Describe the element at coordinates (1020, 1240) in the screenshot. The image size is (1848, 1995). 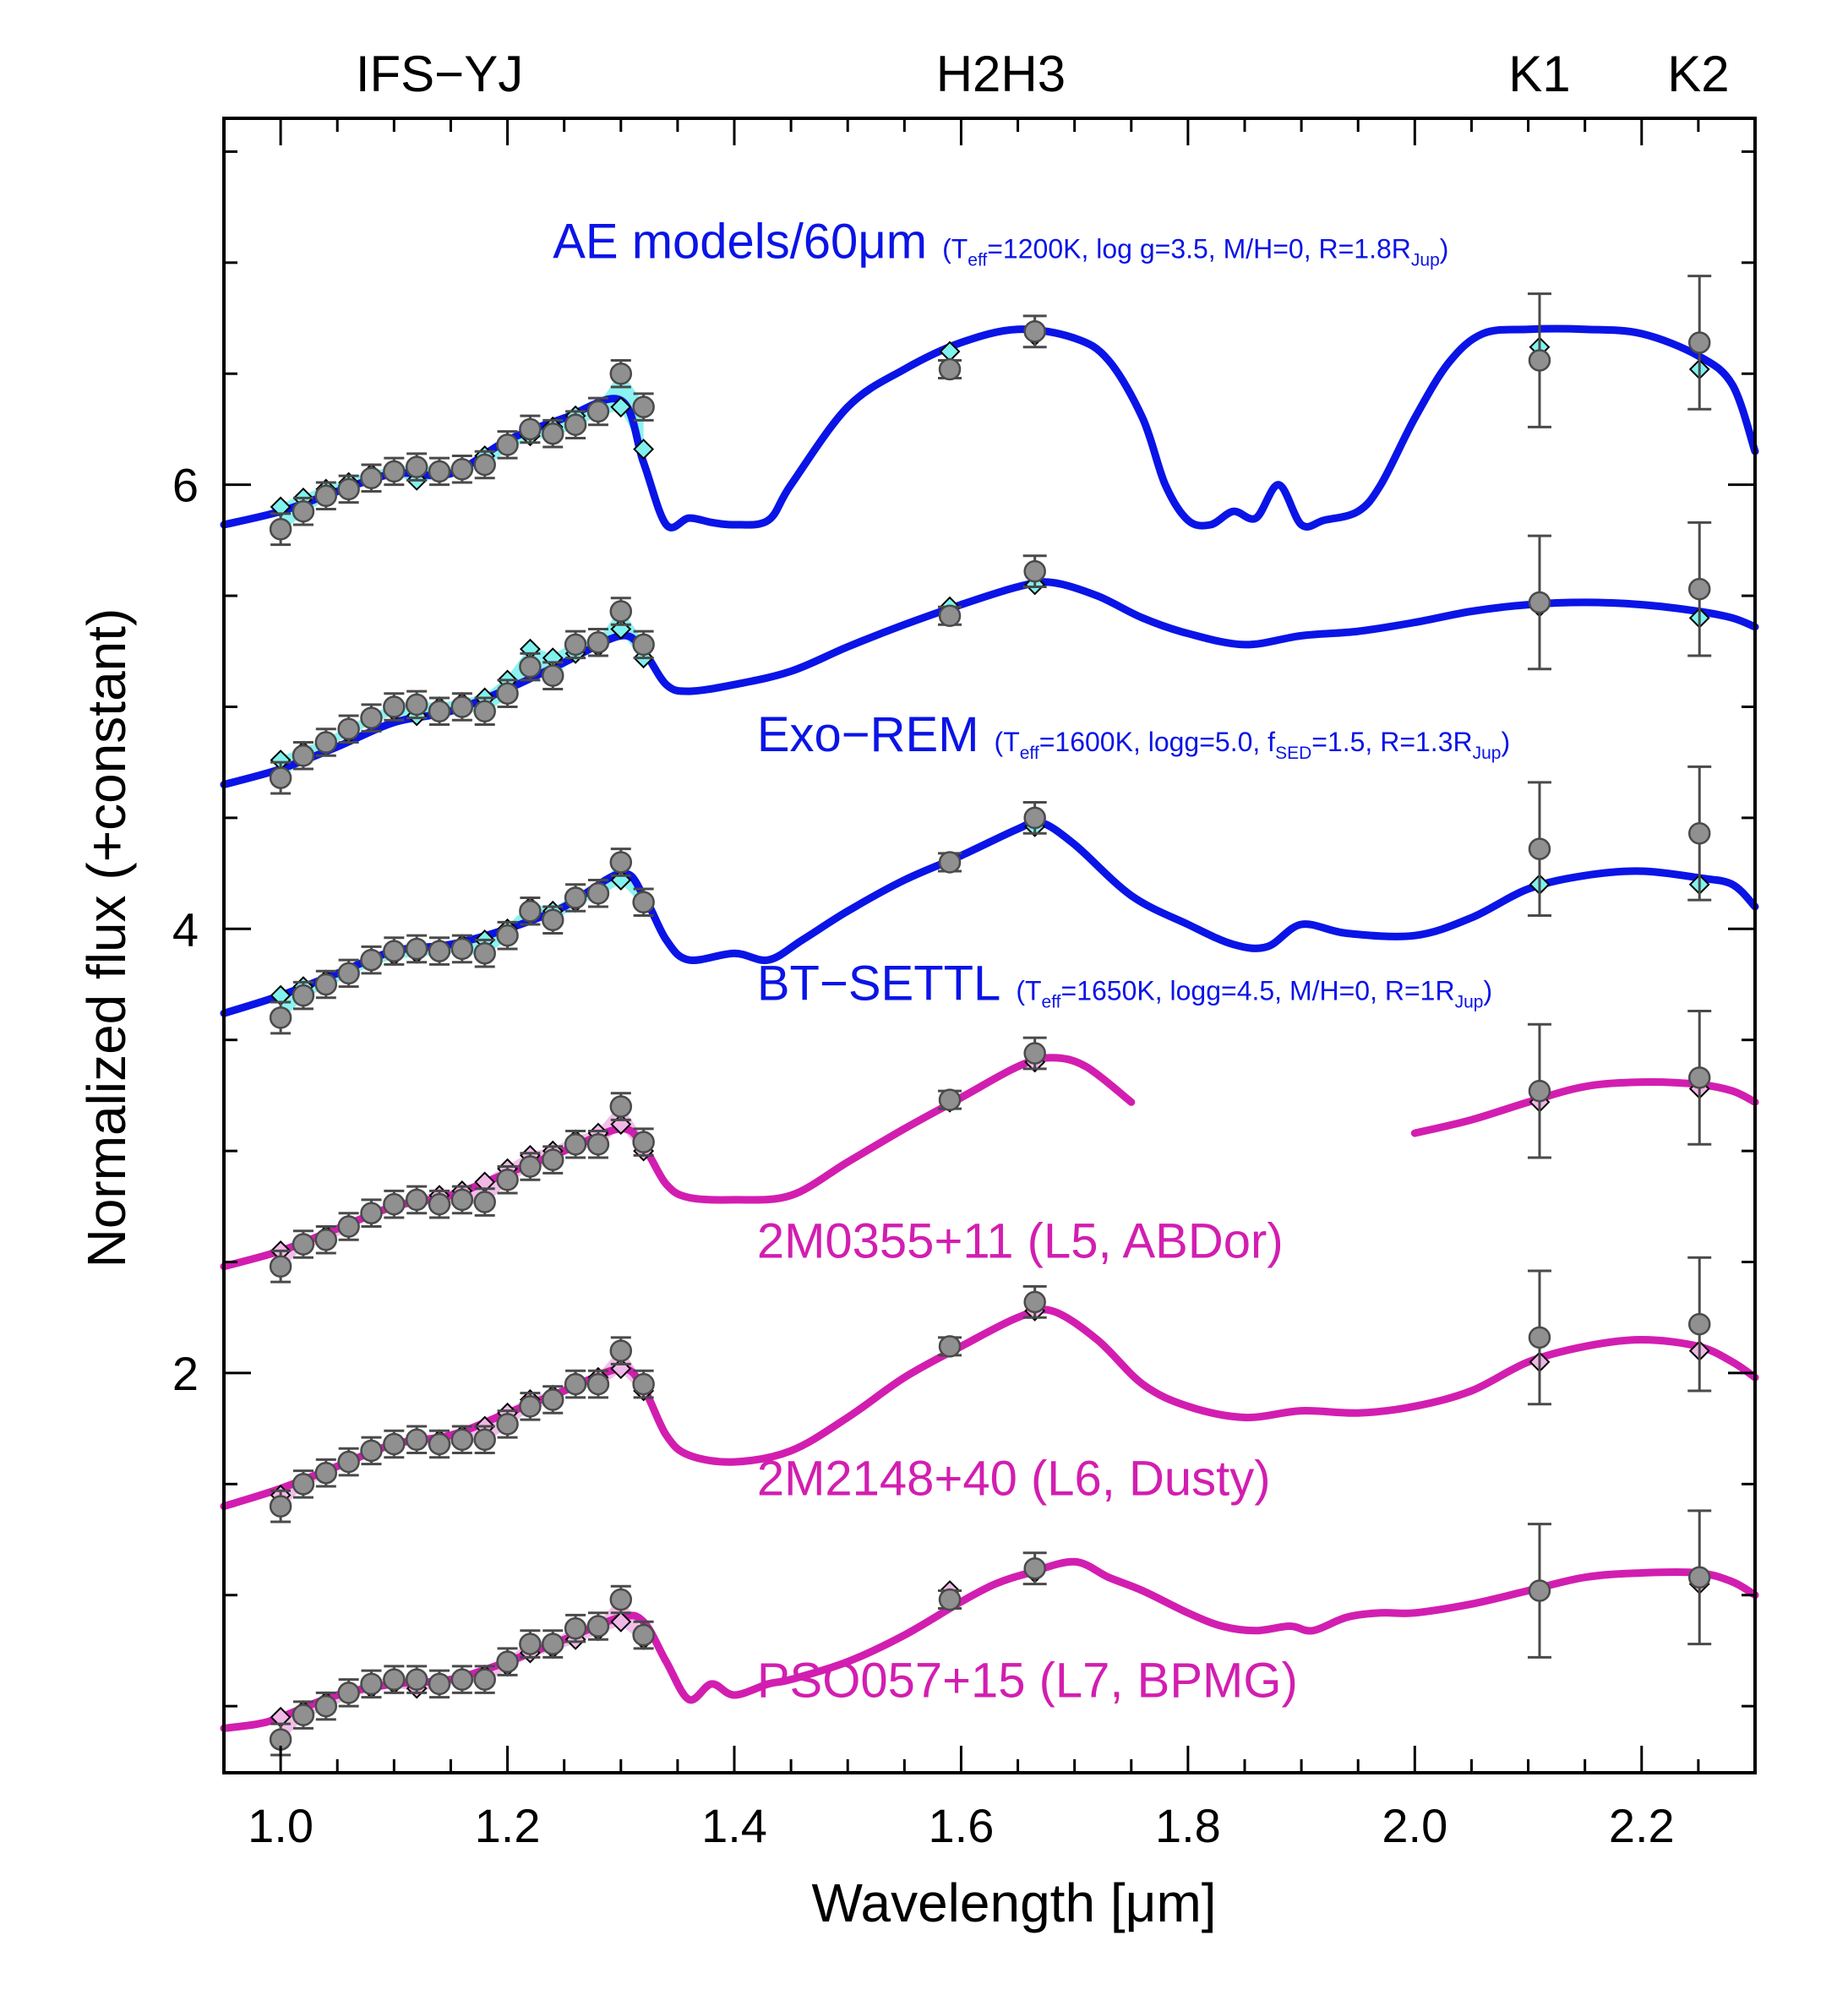
I see `series-label-4: 2M0355+11 (L5, ABDor)` at that location.